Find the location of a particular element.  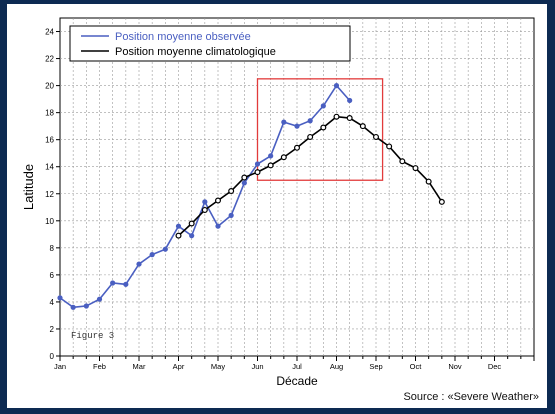

highlight-box is located at coordinates (320, 129).